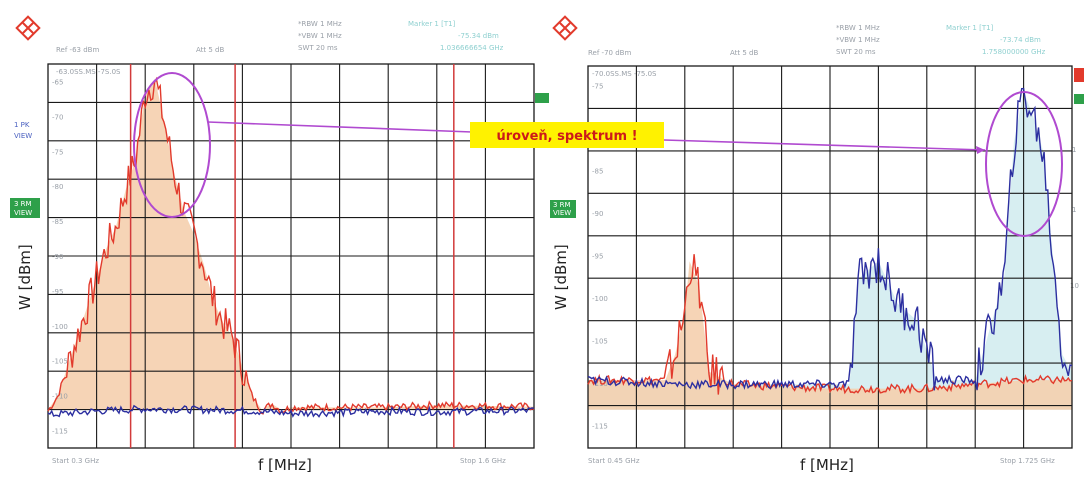 The width and height of the screenshot is (1084, 482). What do you see at coordinates (472, 48) in the screenshot?
I see `marker-frequency: 1.036666654 GHz` at bounding box center [472, 48].